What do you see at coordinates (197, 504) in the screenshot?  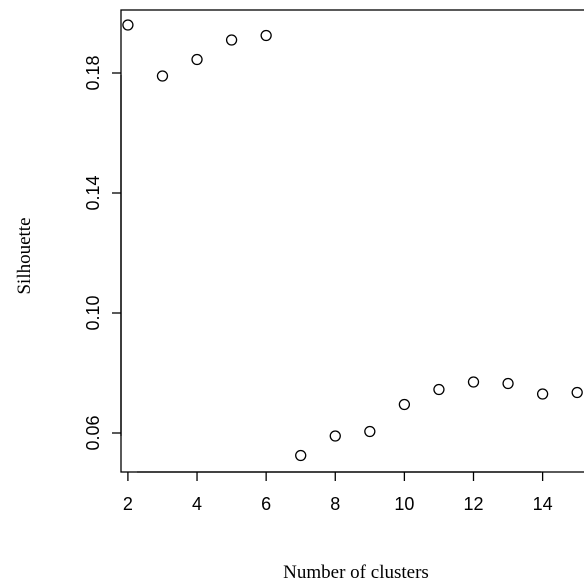 I see `x-tick-label: 4` at bounding box center [197, 504].